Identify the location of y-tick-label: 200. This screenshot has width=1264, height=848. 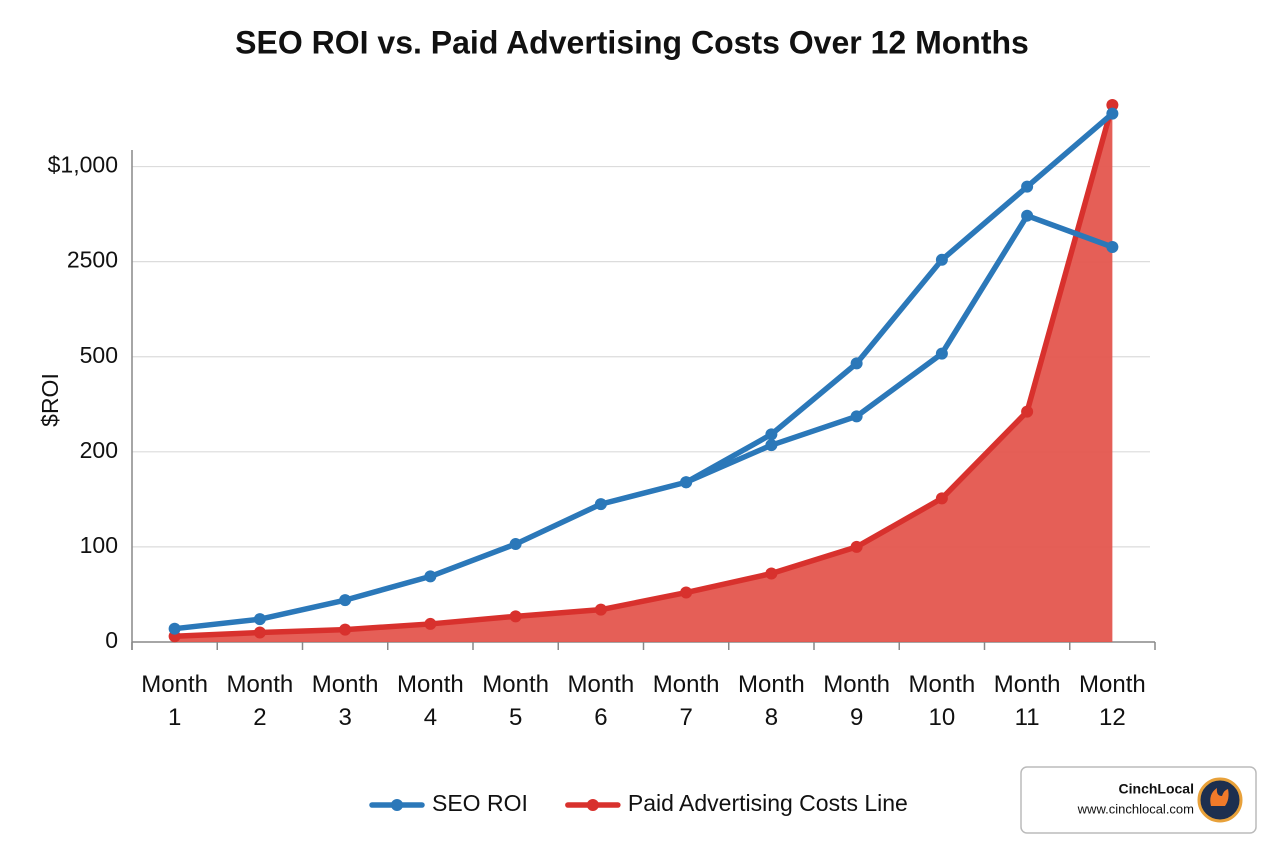
(99, 450).